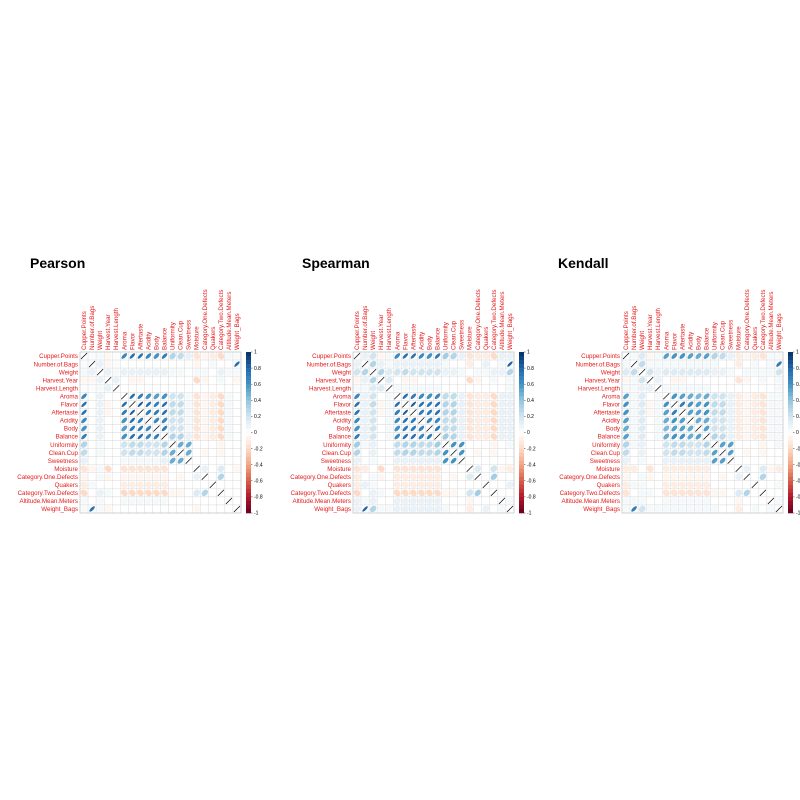 This screenshot has width=800, height=800. What do you see at coordinates (66, 469) in the screenshot?
I see `row-label: Moisture` at bounding box center [66, 469].